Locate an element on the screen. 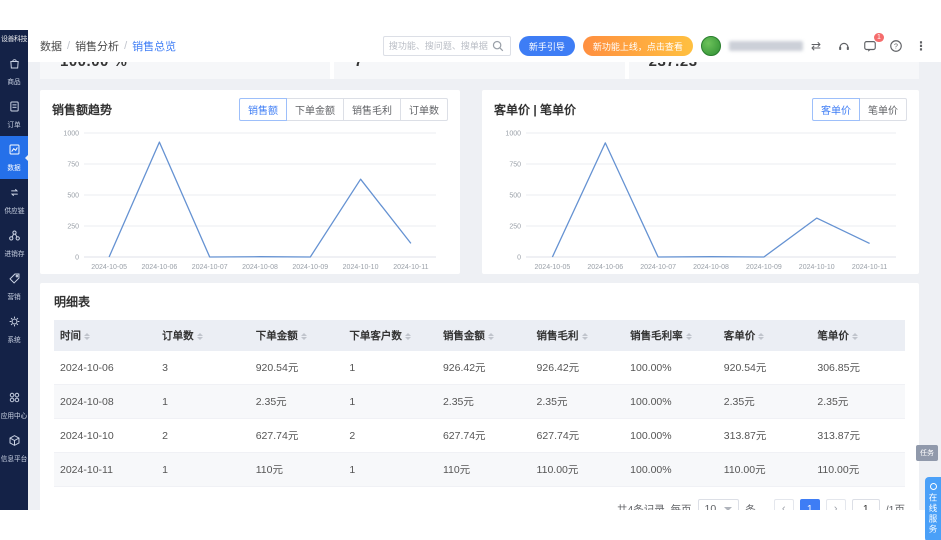 The image size is (941, 540). svg-text: 2024-10-05 is located at coordinates (109, 267).